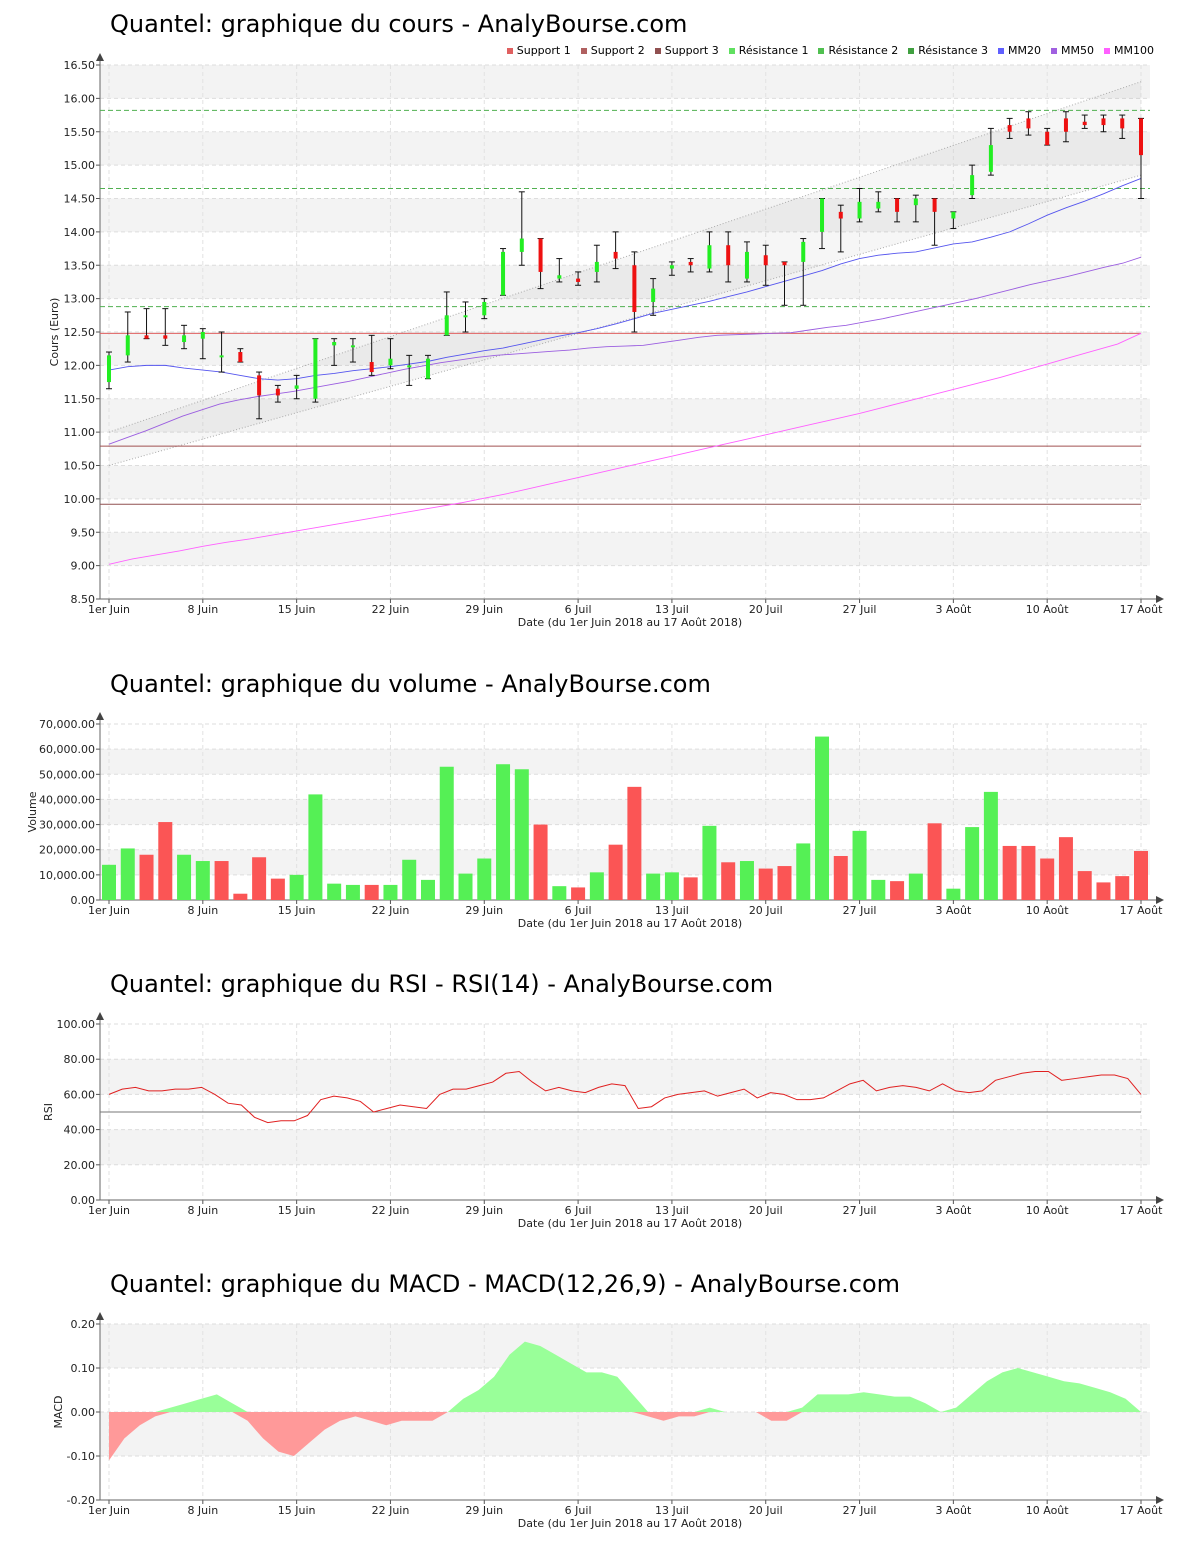 The image size is (1200, 1550). What do you see at coordinates (1078, 50) in the screenshot?
I see `legend-label: MM50` at bounding box center [1078, 50].